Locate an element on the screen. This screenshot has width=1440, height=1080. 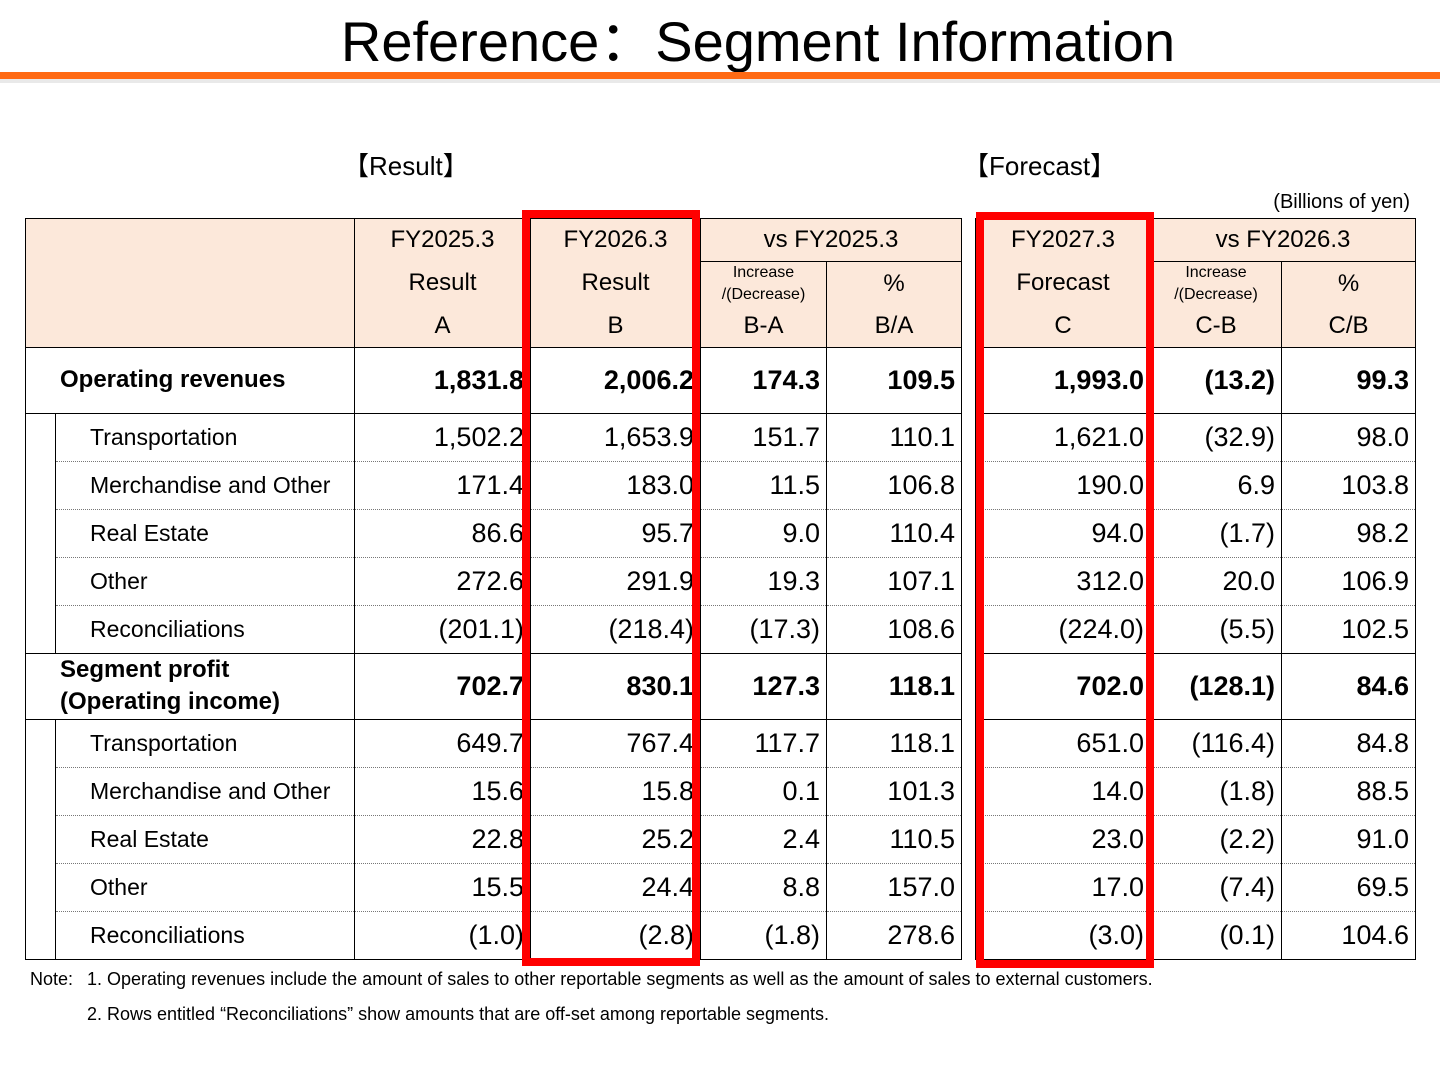
cell-c: 190.0 is located at coordinates (1063, 485).